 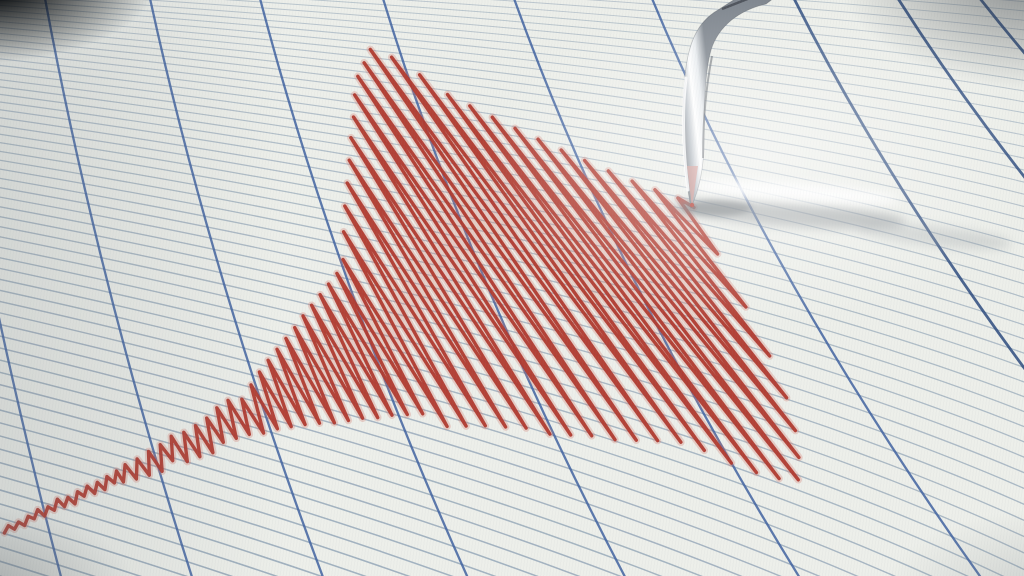 I want to click on pen-tip-point, so click(x=692, y=205).